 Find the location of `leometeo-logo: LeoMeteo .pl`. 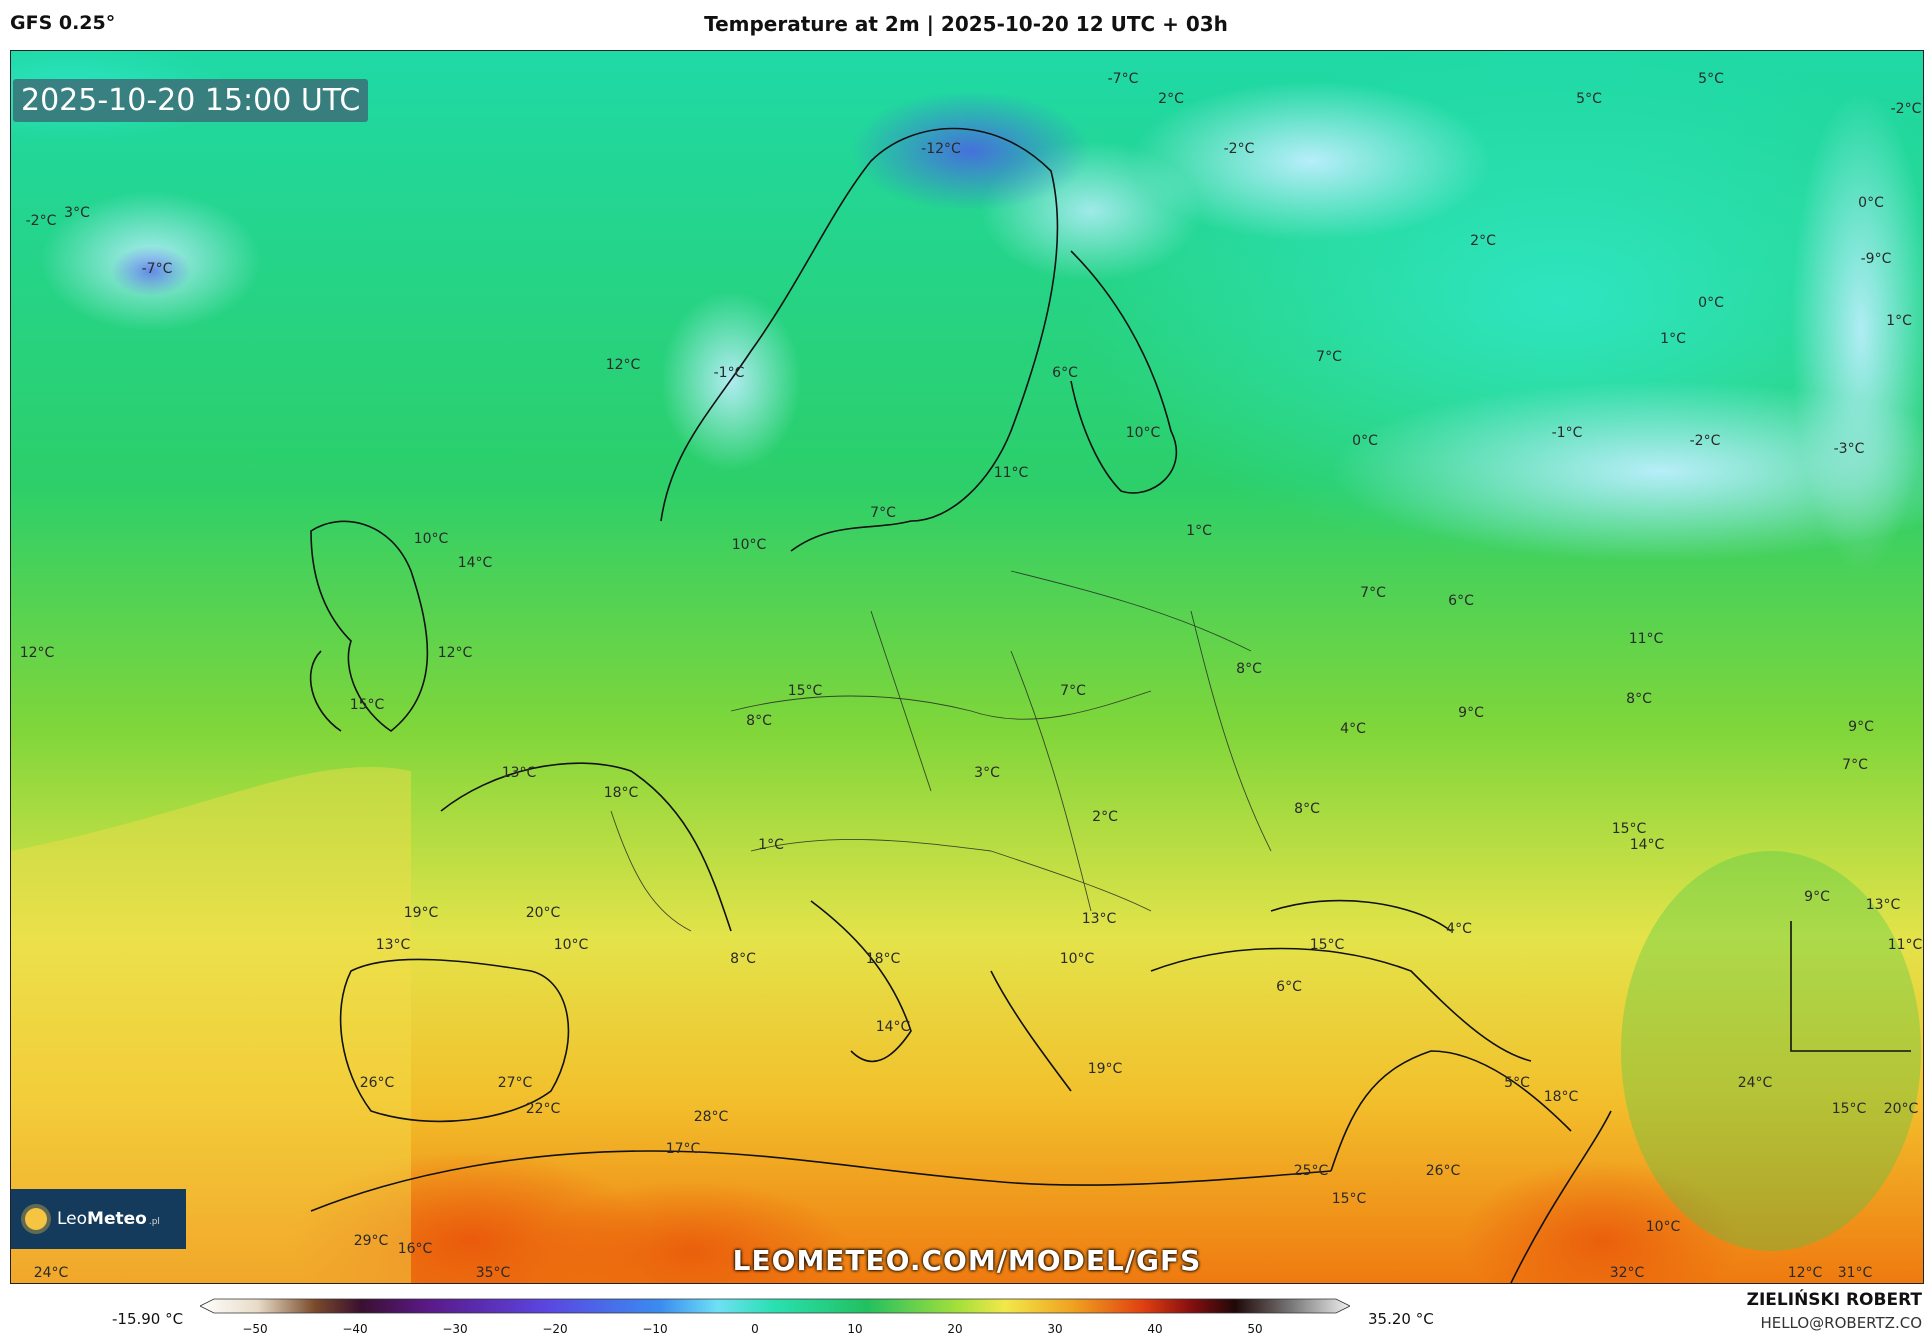

leometeo-logo: LeoMeteo .pl is located at coordinates (98, 1219).